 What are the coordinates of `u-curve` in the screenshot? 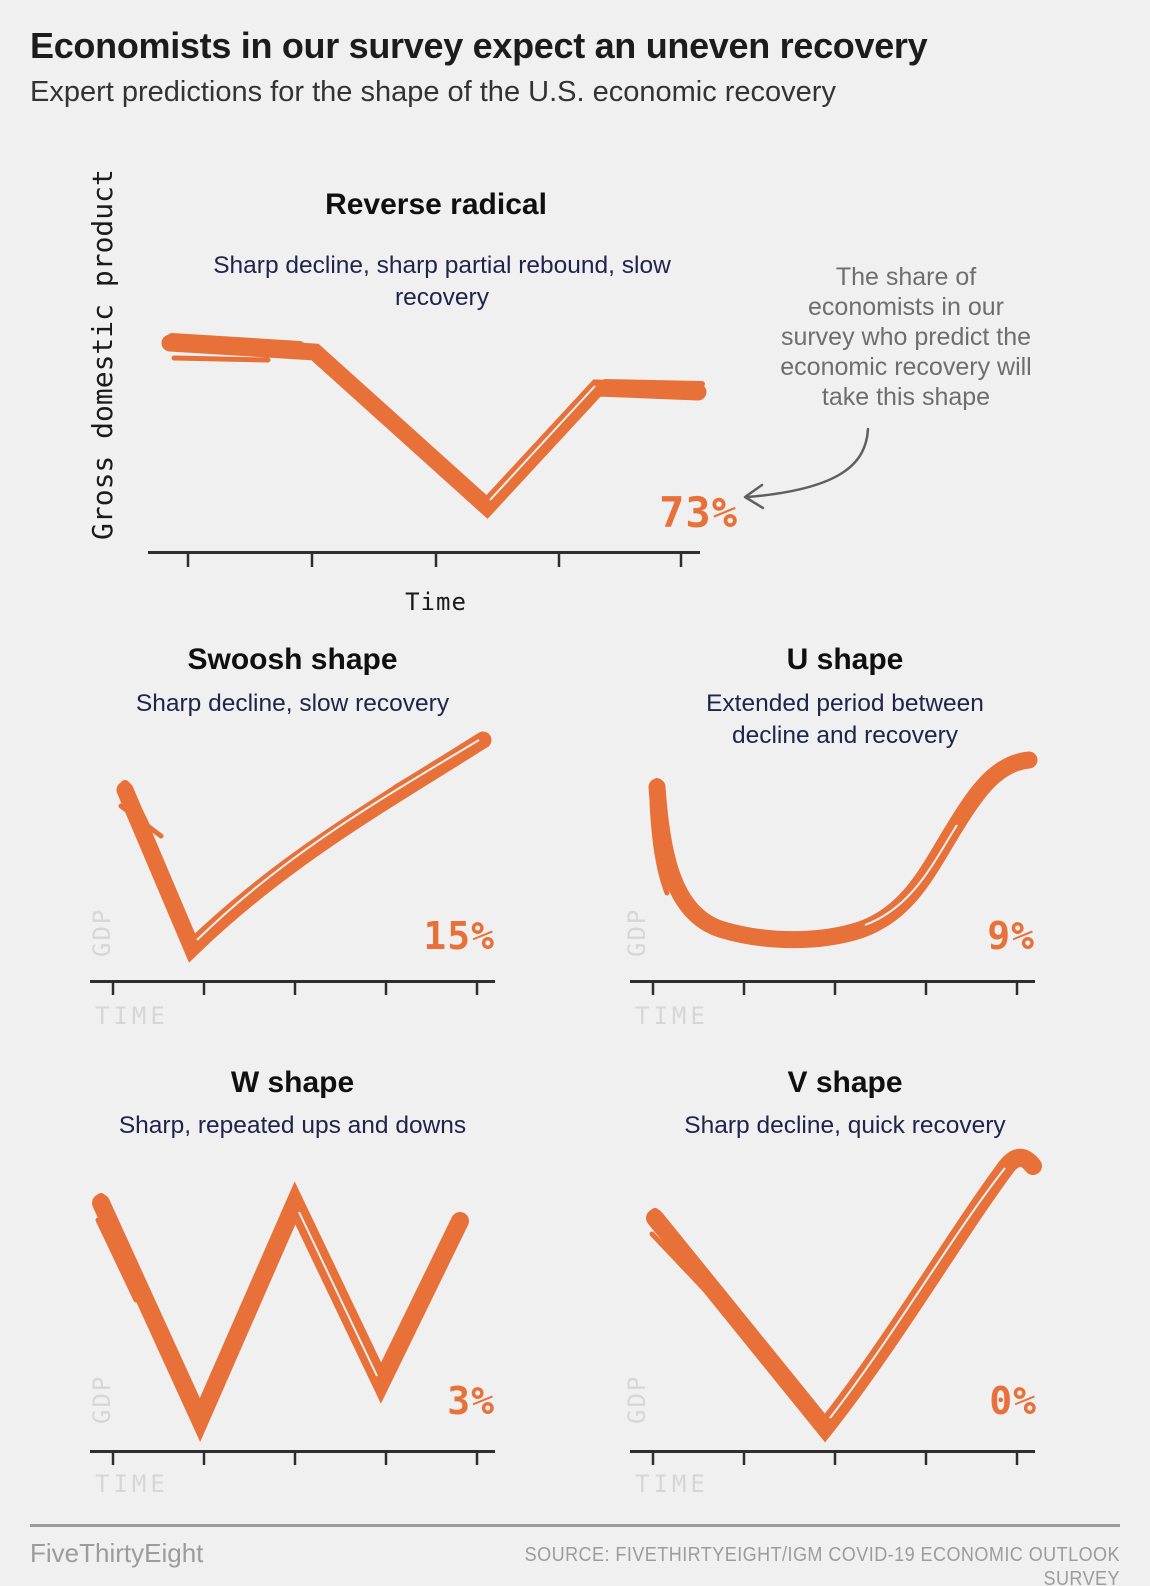 It's located at (843, 850).